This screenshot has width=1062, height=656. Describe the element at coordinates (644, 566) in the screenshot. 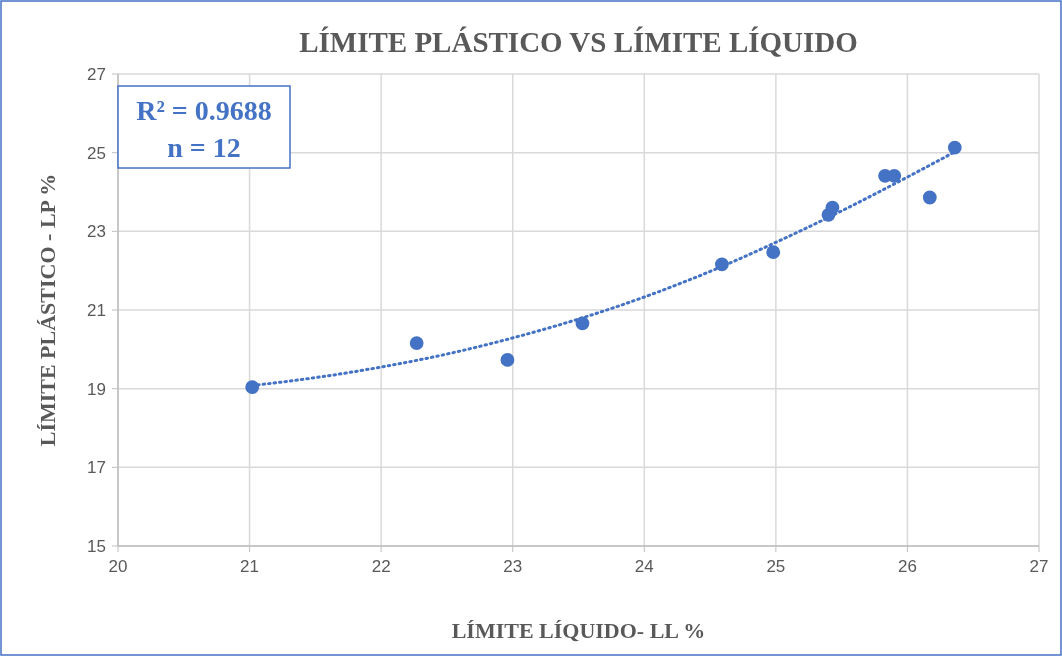

I see `x-tick-label: 24` at that location.